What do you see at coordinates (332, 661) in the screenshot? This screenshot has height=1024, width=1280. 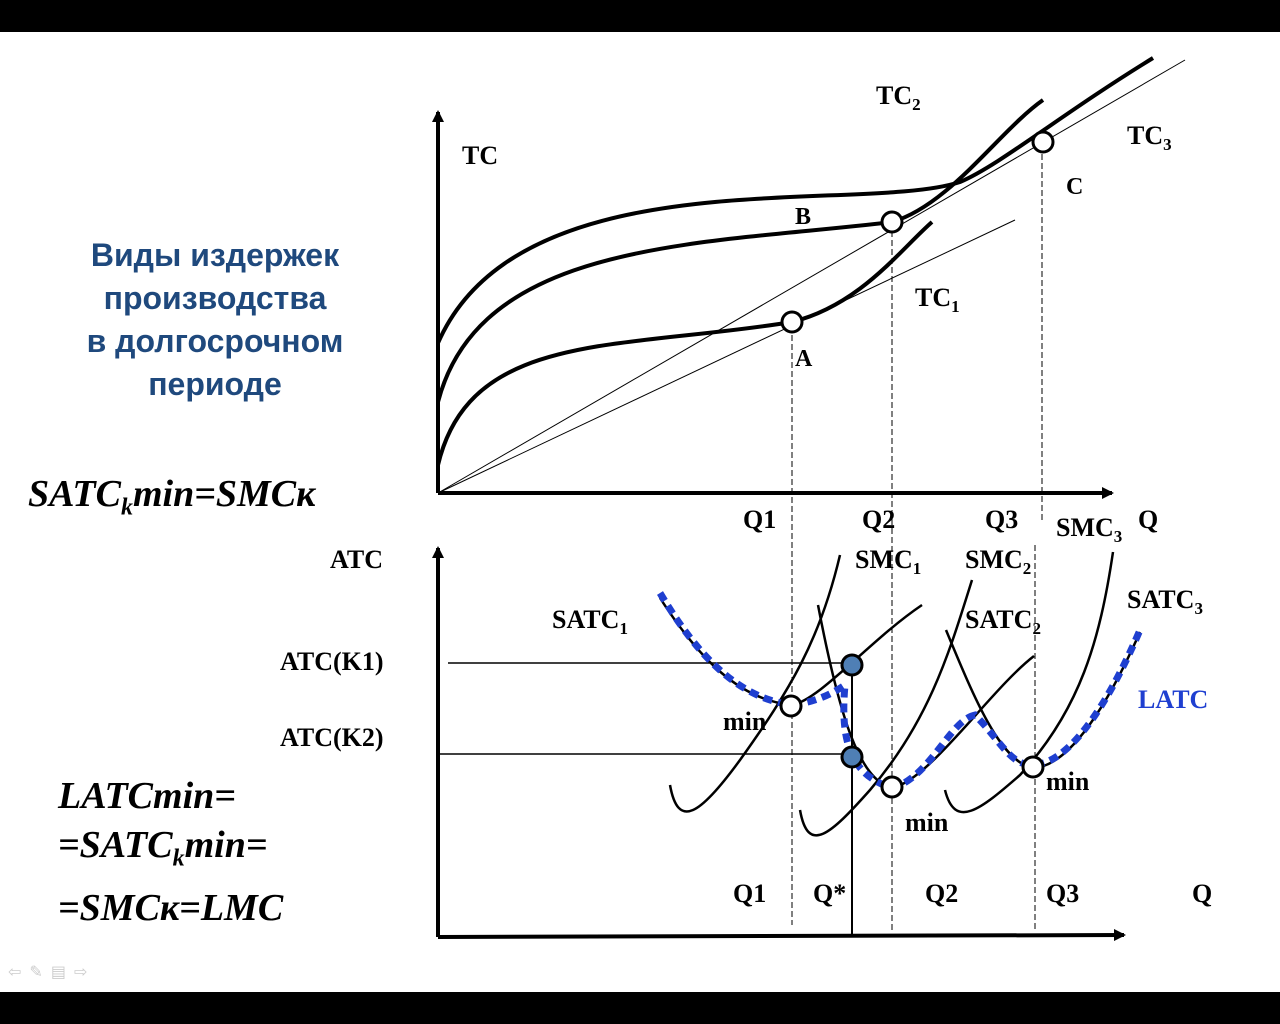 I see `level-label-k1: ATC(K1)` at bounding box center [332, 661].